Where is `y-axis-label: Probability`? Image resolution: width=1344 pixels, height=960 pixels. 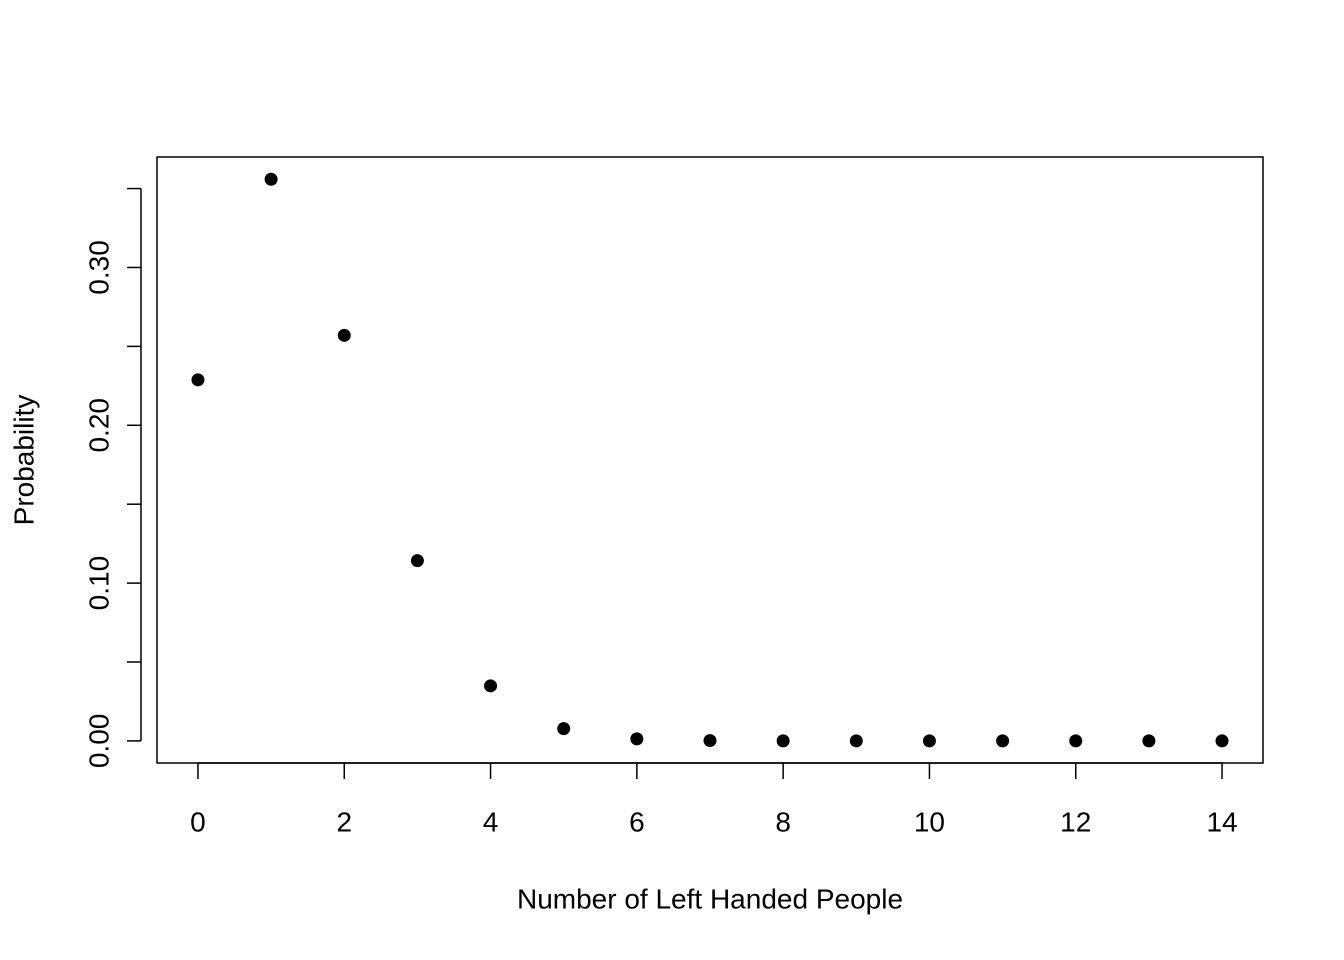
y-axis-label: Probability is located at coordinates (23, 460).